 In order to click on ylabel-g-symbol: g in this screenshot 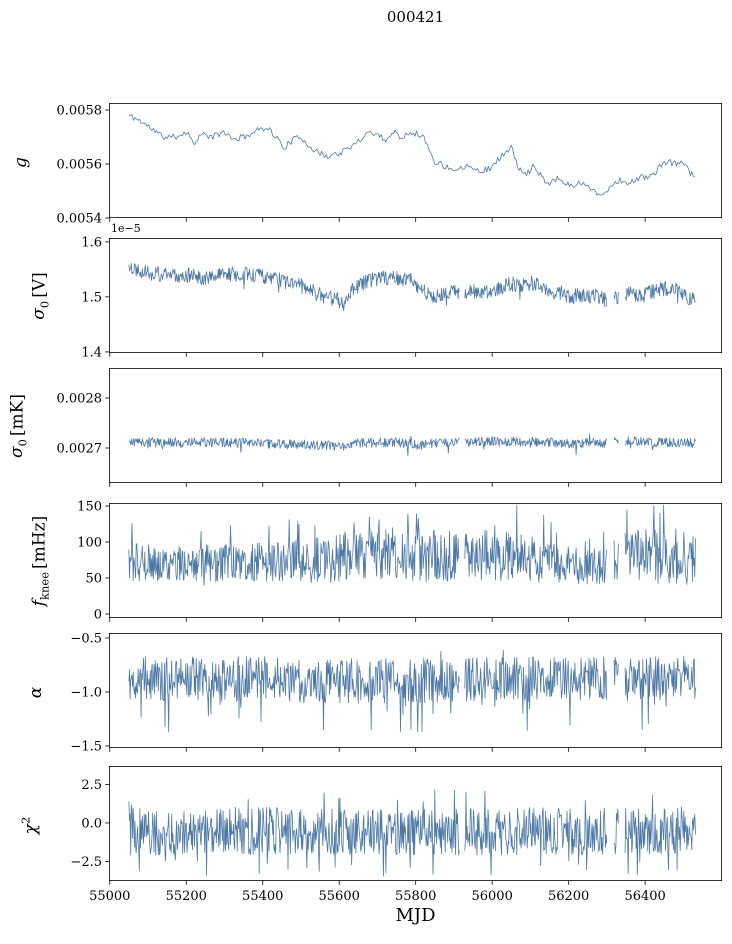, I will do `click(21, 162)`.